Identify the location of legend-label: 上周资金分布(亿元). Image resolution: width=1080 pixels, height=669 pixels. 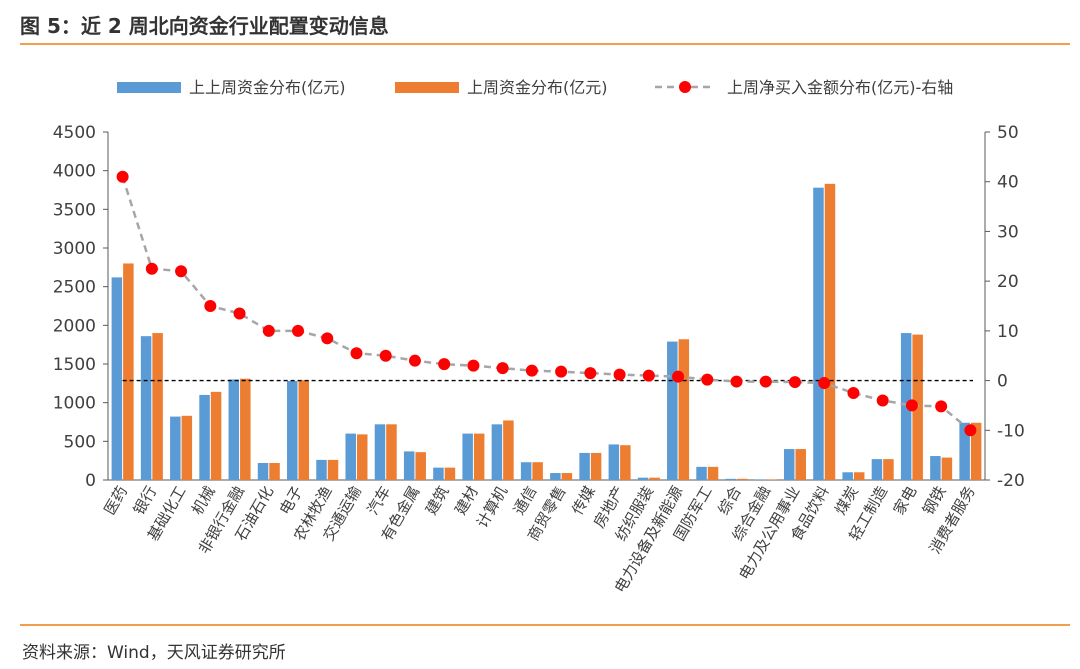
(537, 87).